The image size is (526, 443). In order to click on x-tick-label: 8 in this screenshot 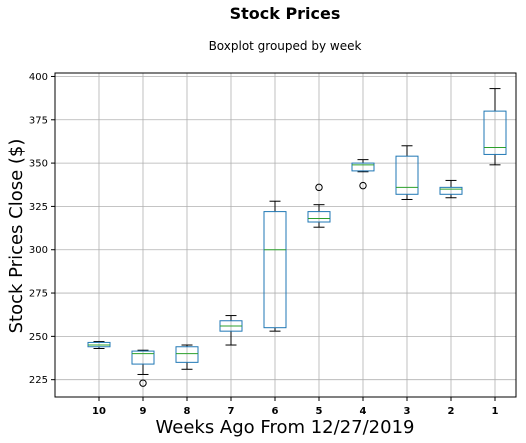, I will do `click(187, 411)`.